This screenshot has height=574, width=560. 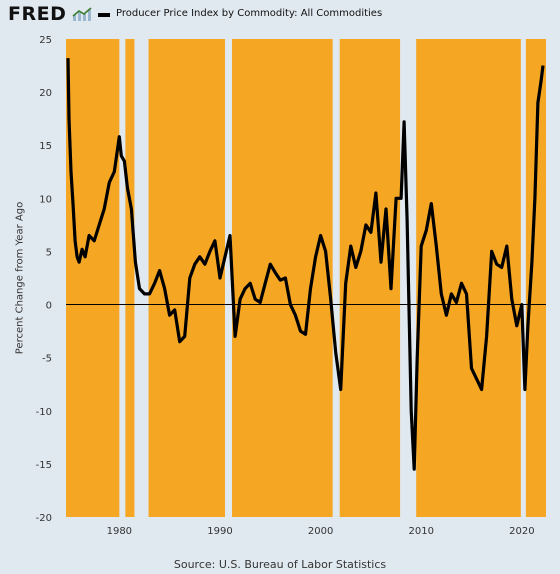 I want to click on x-tick-label-0: 1980, so click(x=119, y=531).